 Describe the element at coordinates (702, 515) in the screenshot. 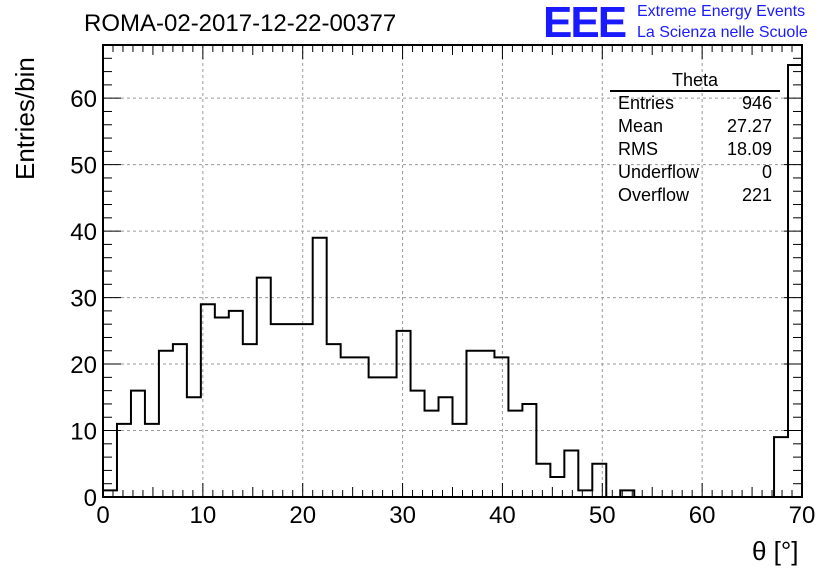

I see `x-tick-label: 60` at that location.